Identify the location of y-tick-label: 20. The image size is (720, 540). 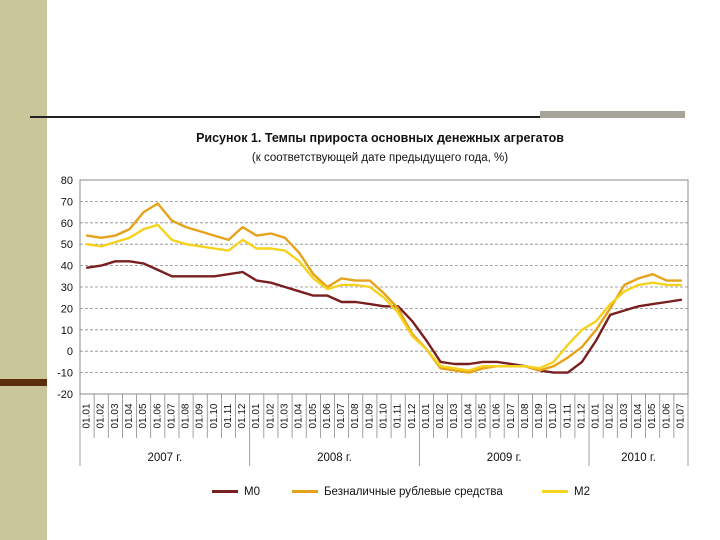
(67, 309).